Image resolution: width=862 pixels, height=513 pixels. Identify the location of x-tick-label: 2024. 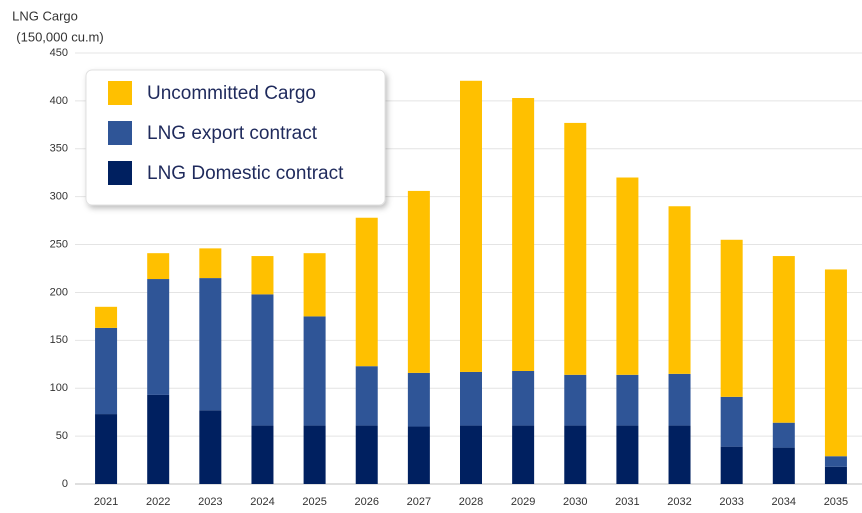
(262, 502).